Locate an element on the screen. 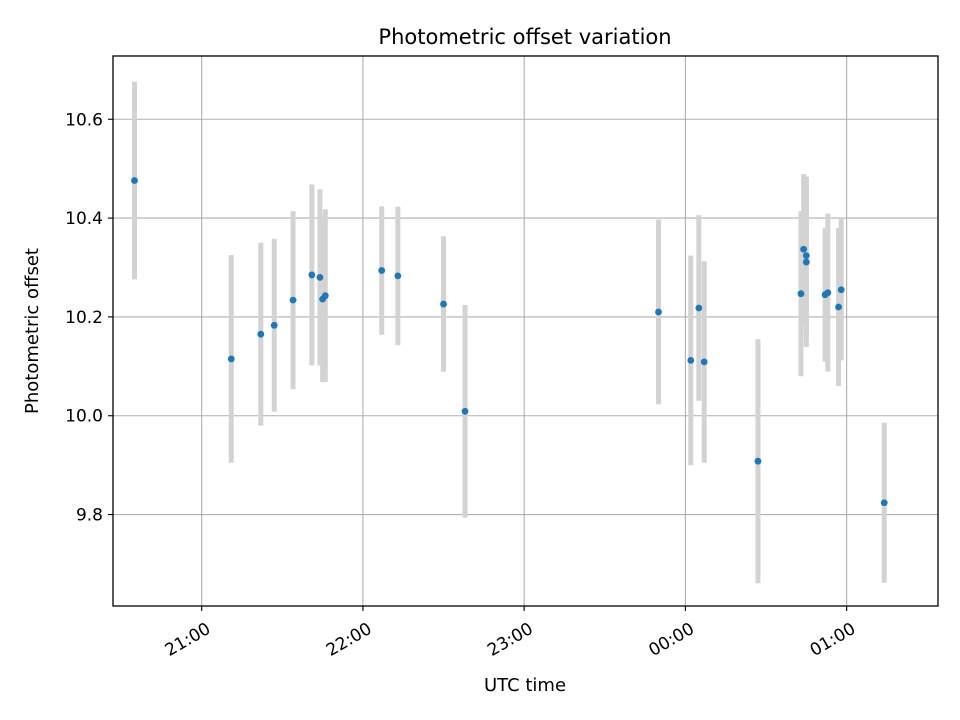  y-tick-label: 10.4 is located at coordinates (84, 219).